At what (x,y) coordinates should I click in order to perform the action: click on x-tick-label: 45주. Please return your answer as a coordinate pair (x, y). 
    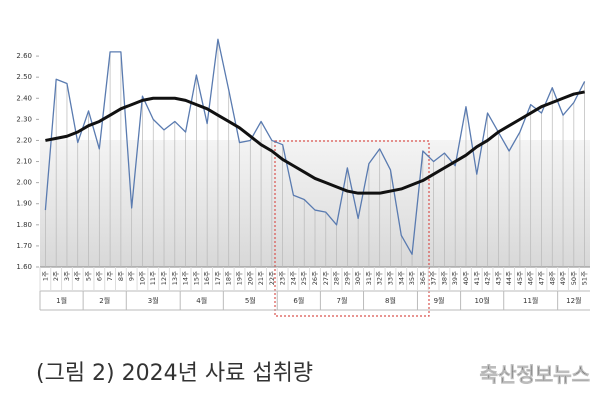
    Looking at the image, I should click on (520, 278).